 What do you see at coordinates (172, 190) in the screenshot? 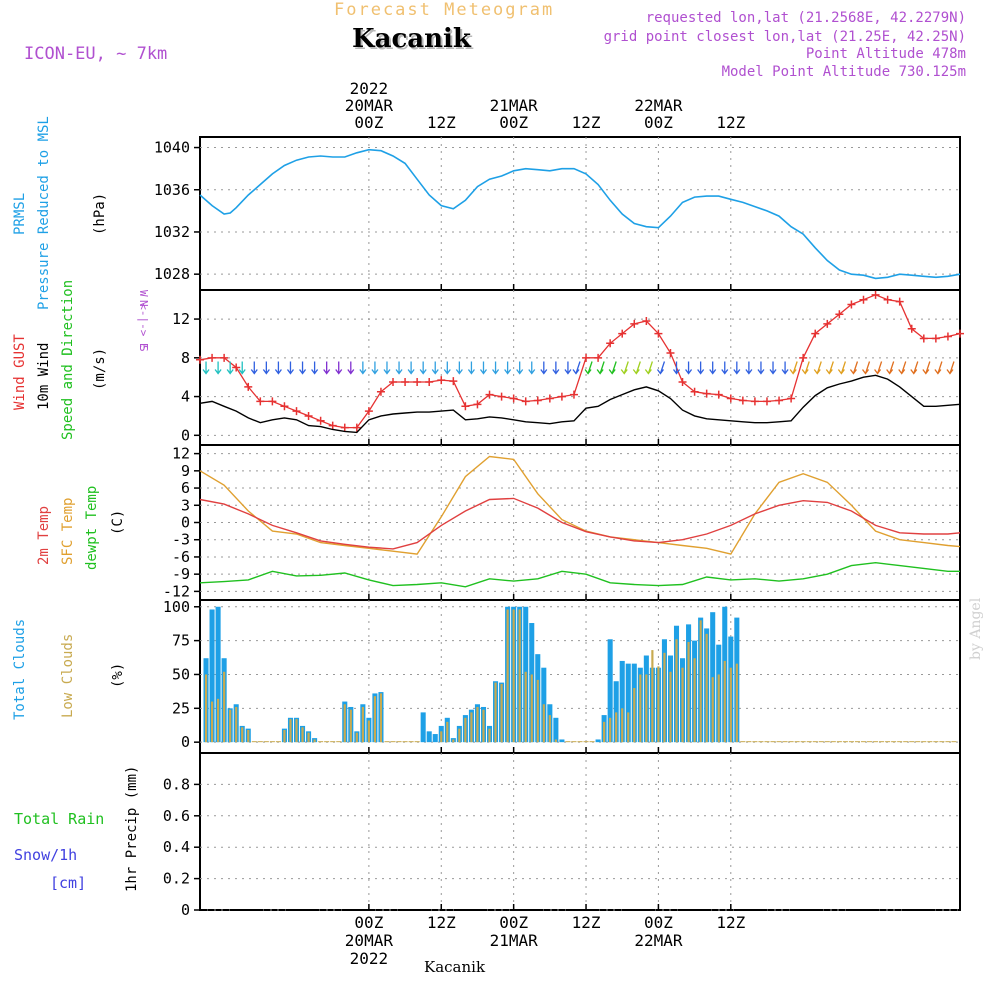
I see `ytick-label-0-2: 1036` at bounding box center [172, 190].